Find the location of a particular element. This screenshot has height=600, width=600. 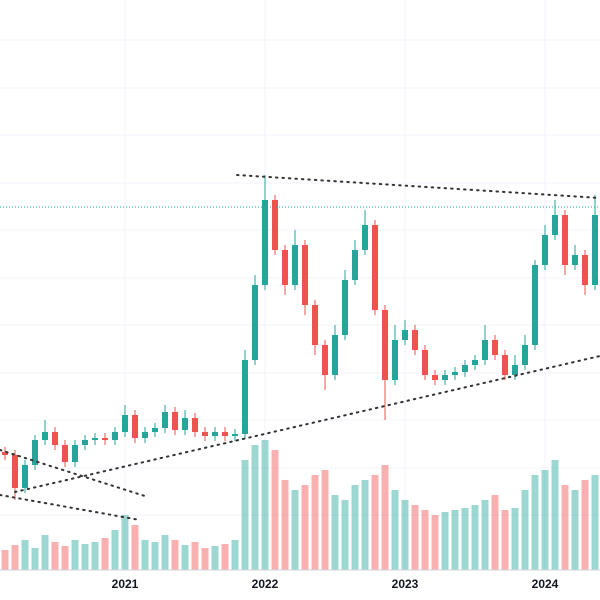

x-tick-label: 2021 is located at coordinates (125, 584).